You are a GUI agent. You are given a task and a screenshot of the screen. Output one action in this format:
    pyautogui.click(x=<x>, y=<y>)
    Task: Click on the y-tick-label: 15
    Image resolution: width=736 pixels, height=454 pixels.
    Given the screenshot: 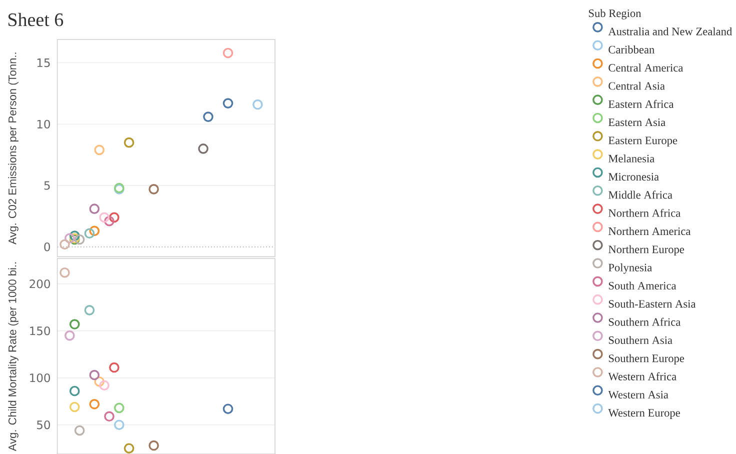 What is the action you would take?
    pyautogui.click(x=43, y=63)
    